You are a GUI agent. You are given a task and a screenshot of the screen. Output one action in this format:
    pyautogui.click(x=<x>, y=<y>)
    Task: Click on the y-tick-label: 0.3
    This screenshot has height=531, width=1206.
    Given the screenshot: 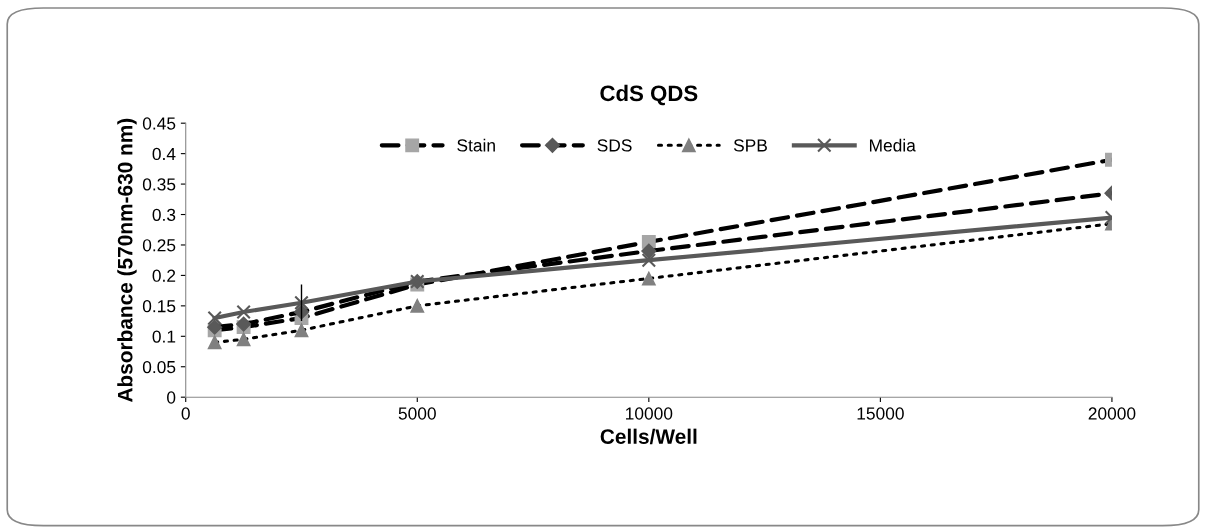 What is the action you would take?
    pyautogui.click(x=164, y=214)
    